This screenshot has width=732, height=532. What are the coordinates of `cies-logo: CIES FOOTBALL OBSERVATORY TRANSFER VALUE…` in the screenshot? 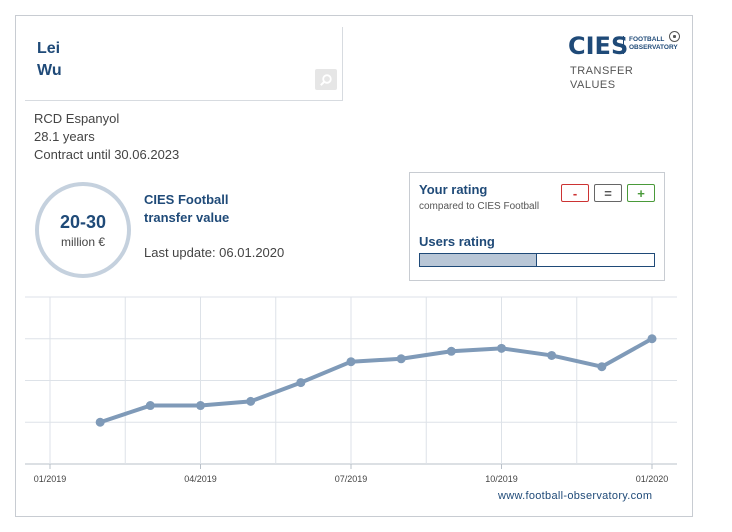 It's located at (628, 63).